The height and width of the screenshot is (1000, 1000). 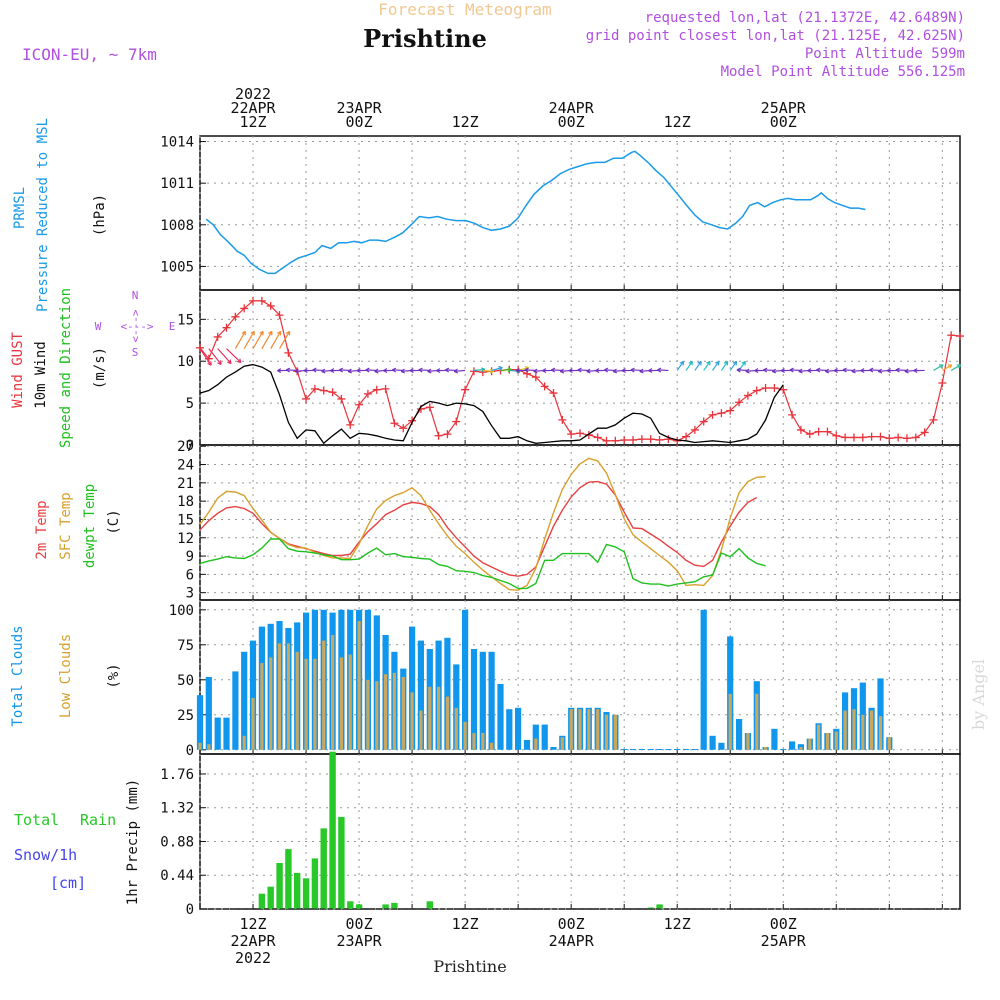 I want to click on bottom-time-label: 12Z, so click(x=252, y=924).